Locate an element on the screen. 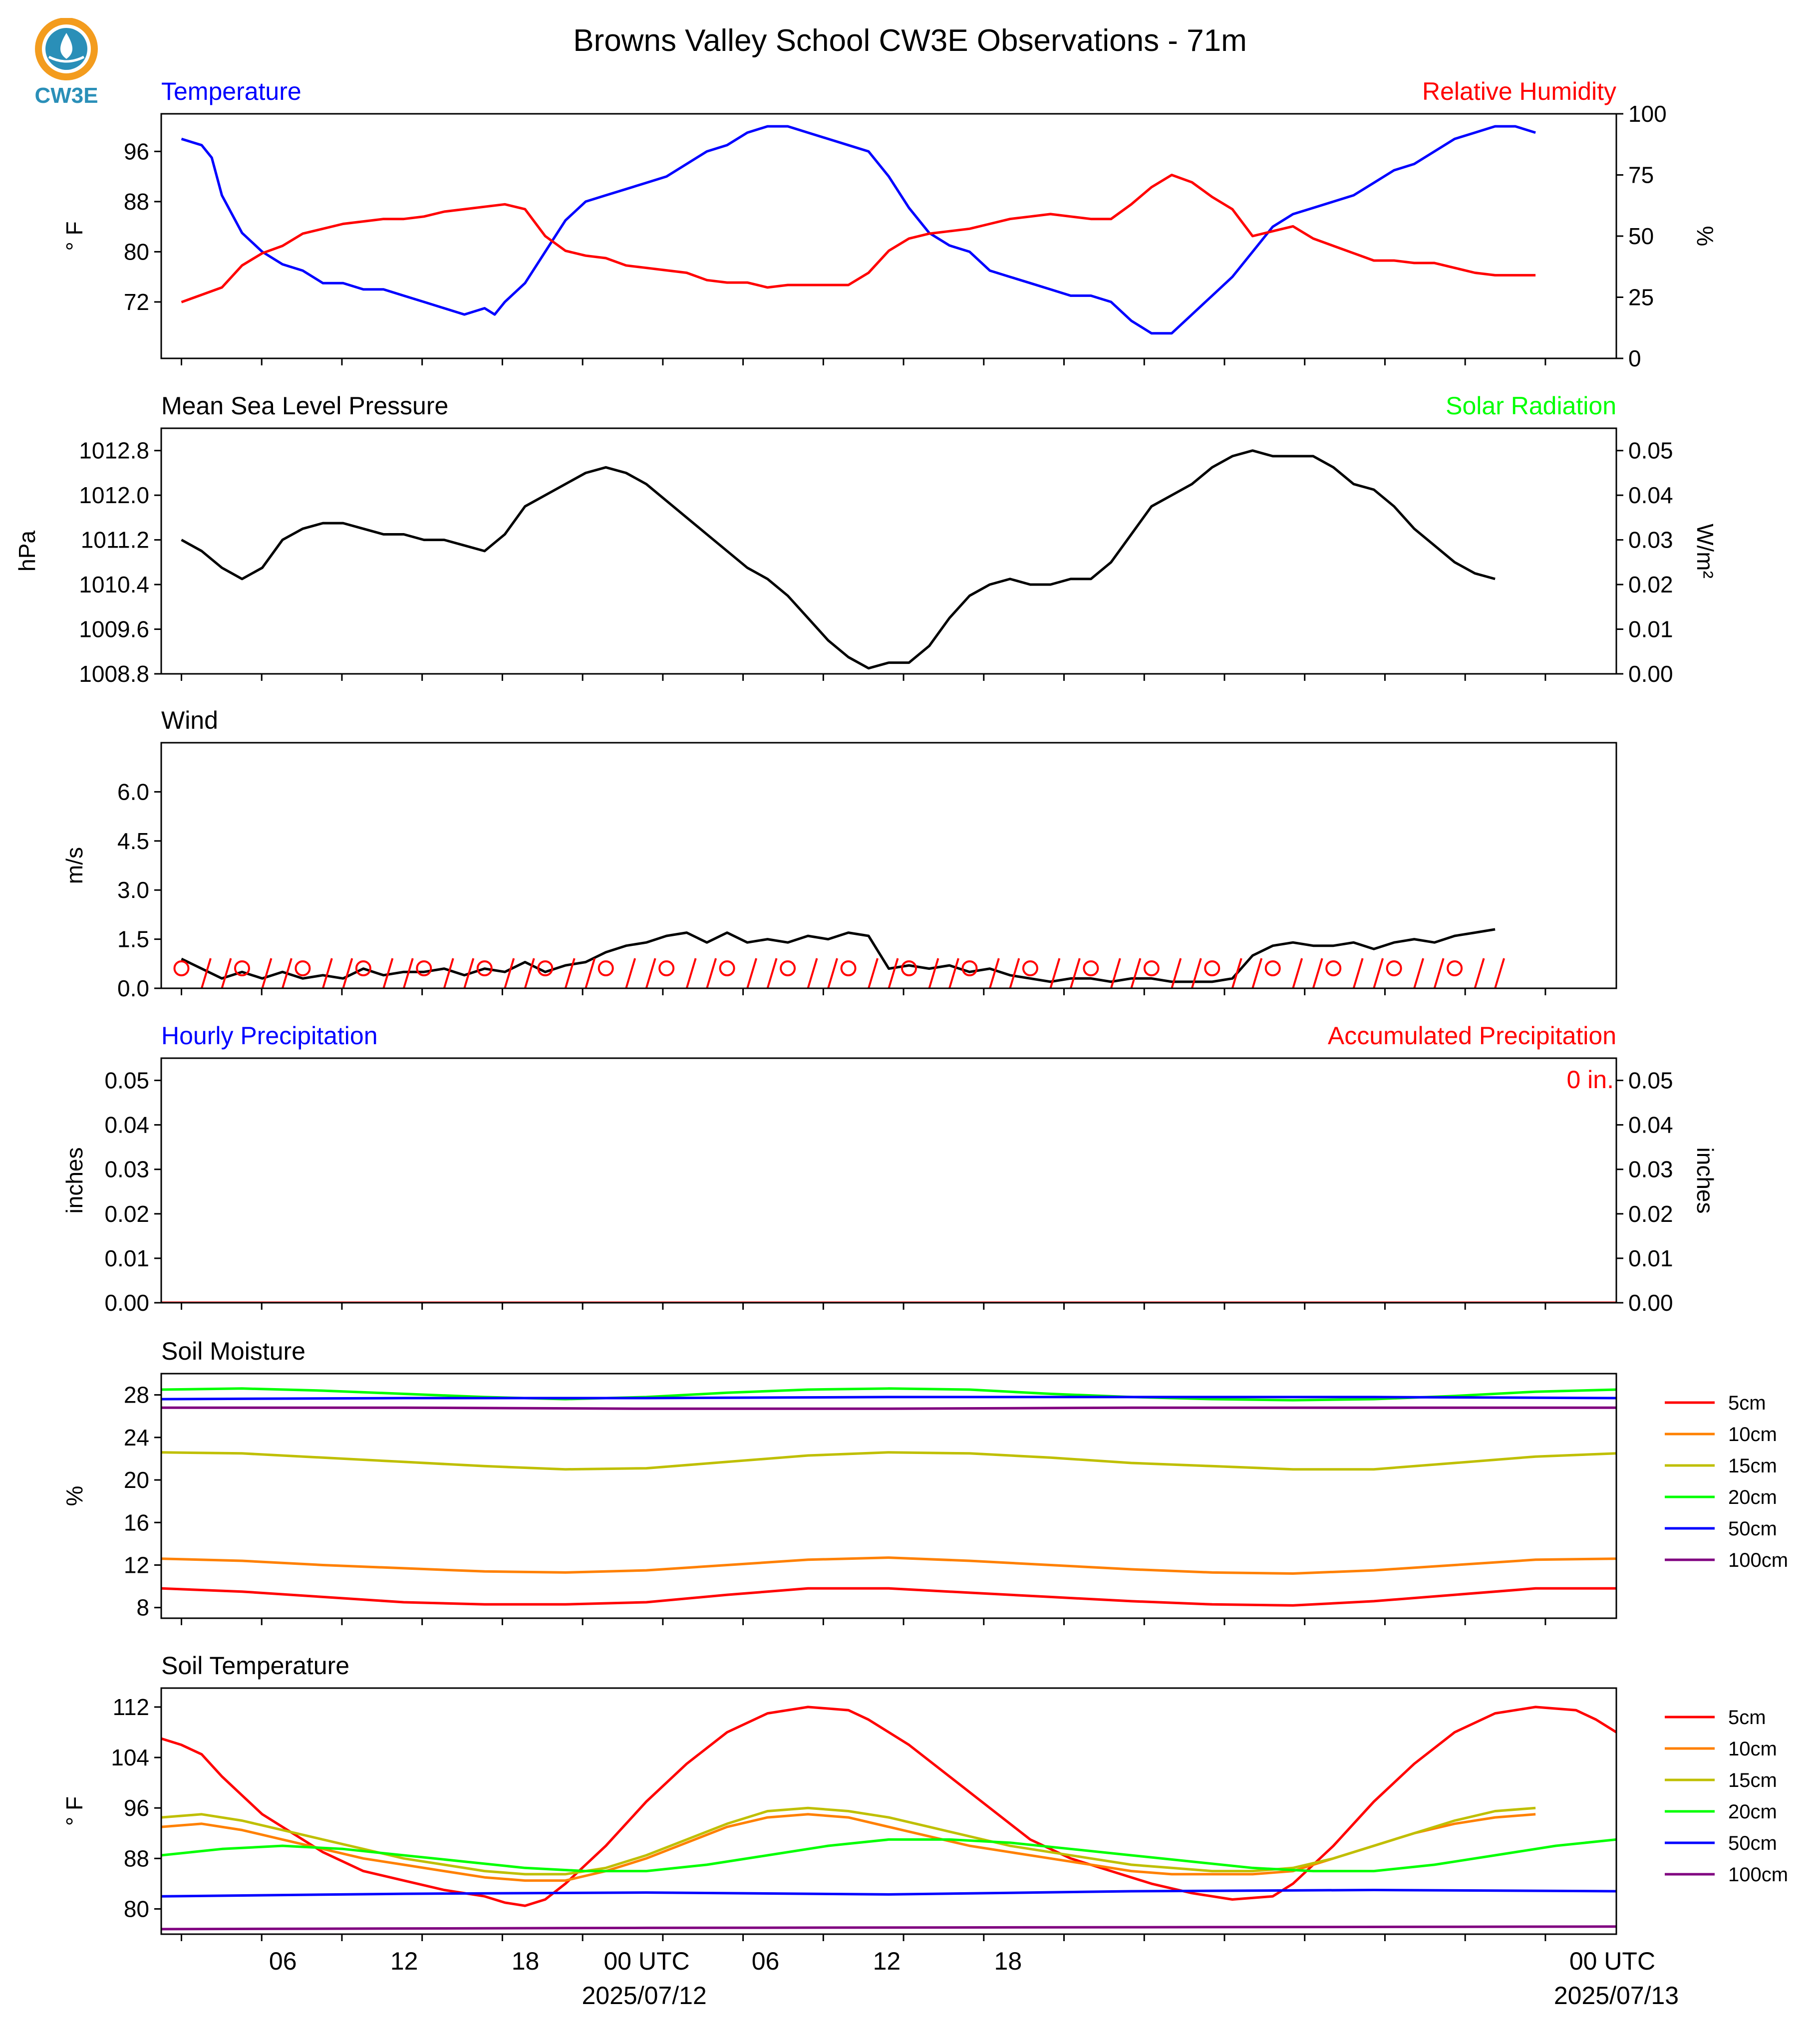 The width and height of the screenshot is (1820, 2028). y-tick-label: 112 is located at coordinates (131, 1707).